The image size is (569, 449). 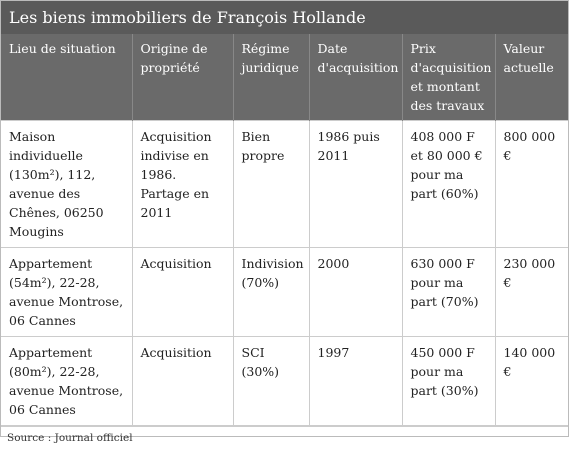 What do you see at coordinates (270, 77) in the screenshot?
I see `header-cell: Régime juridique` at bounding box center [270, 77].